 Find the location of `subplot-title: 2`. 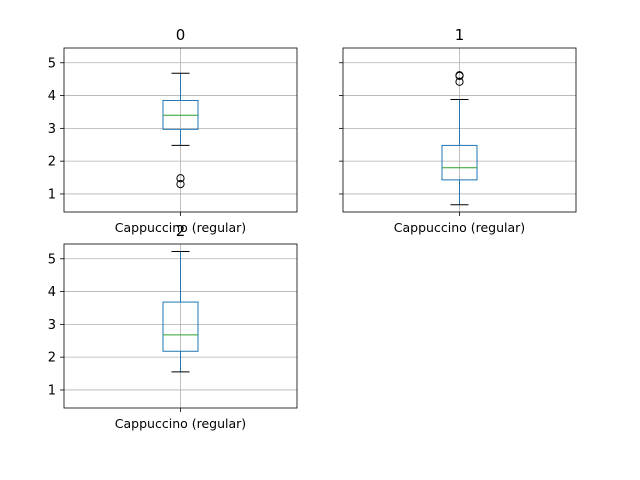

subplot-title: 2 is located at coordinates (181, 231).